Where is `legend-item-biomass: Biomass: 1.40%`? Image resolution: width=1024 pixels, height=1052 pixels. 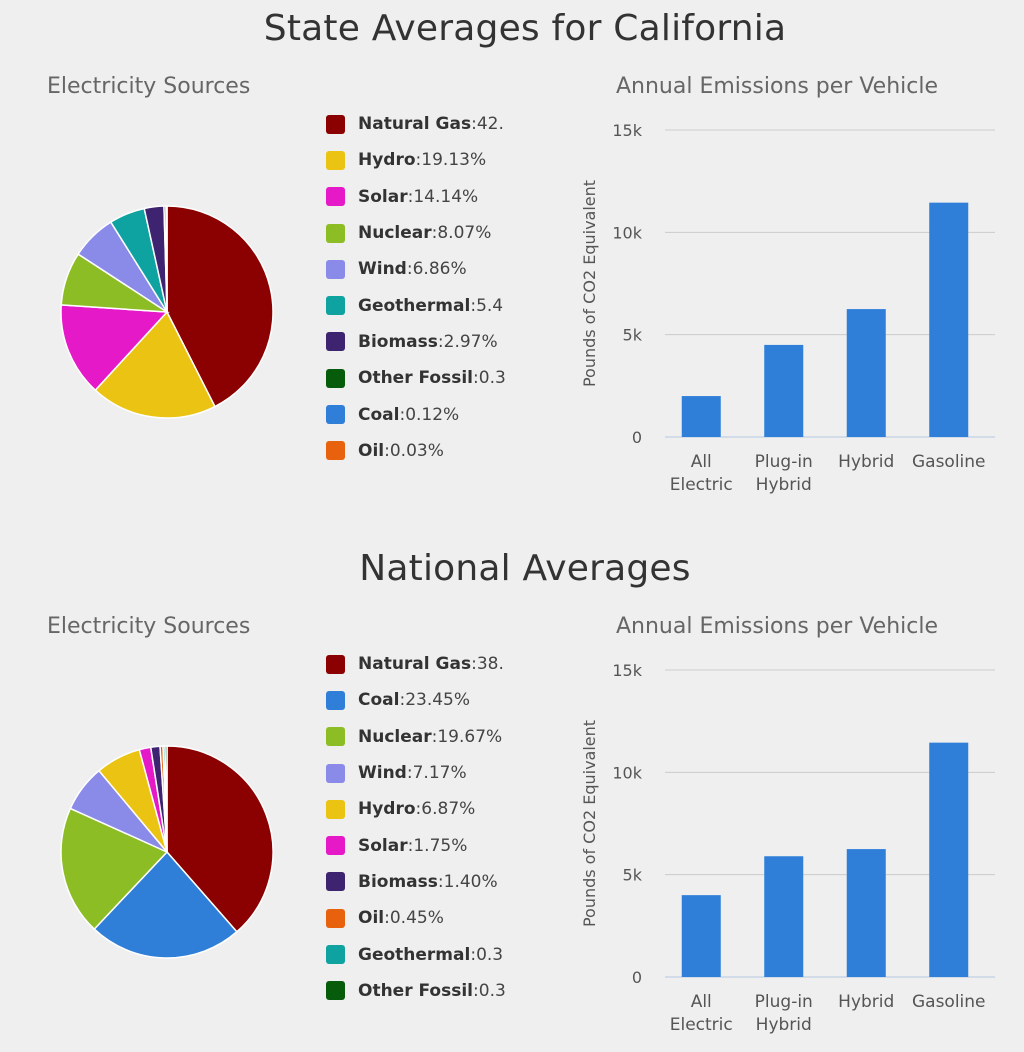 legend-item-biomass: Biomass: 1.40% is located at coordinates (421, 882).